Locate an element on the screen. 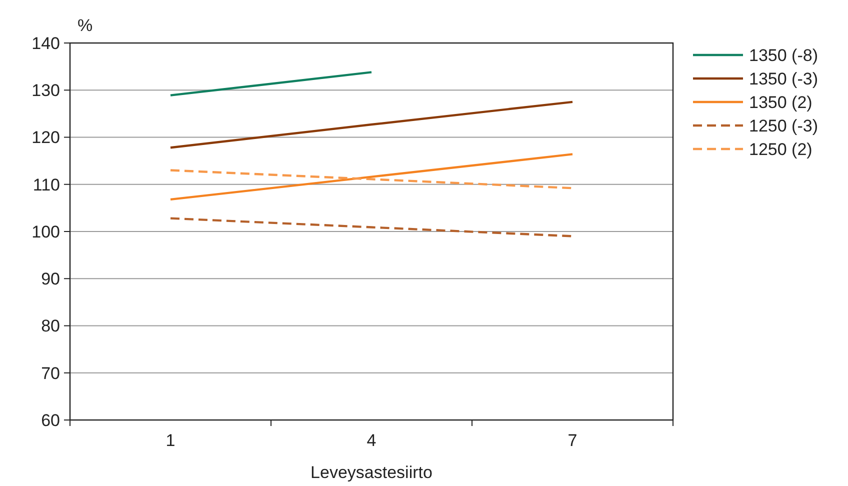 This screenshot has height=486, width=848. x-tick-label: 7 is located at coordinates (573, 440).